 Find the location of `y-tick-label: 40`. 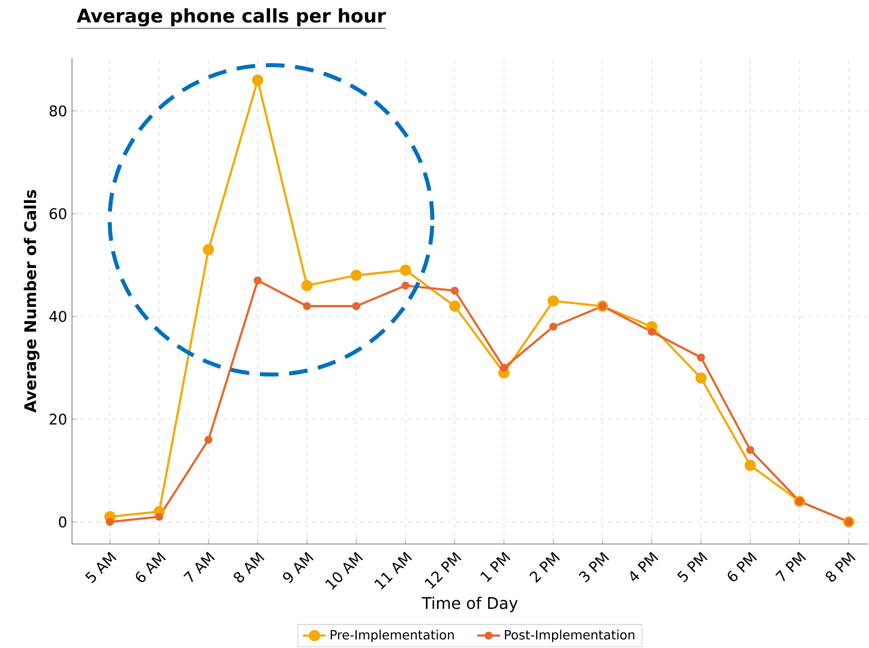

y-tick-label: 40 is located at coordinates (57, 316).